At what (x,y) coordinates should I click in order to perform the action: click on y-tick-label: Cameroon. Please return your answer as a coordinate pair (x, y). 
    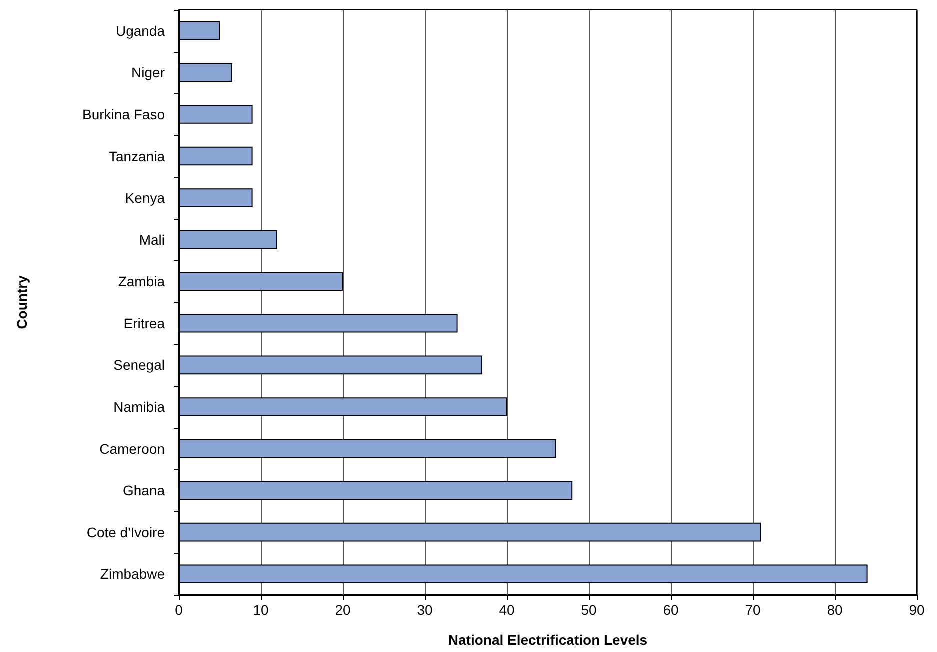
    Looking at the image, I should click on (132, 448).